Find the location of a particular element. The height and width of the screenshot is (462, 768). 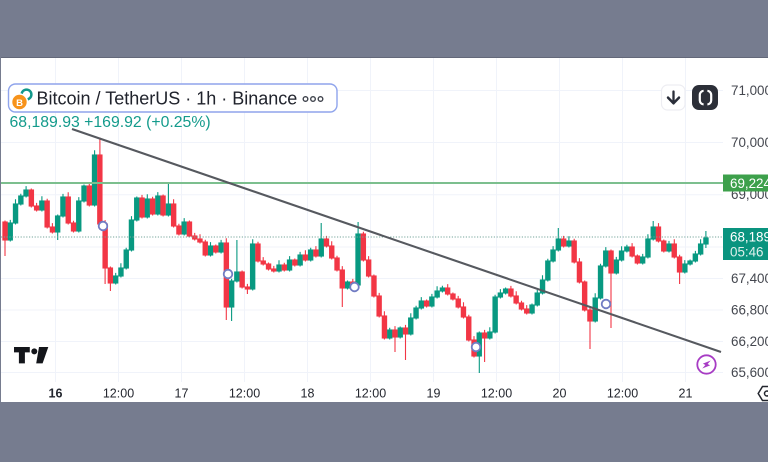

svg-text: 69,224 is located at coordinates (749, 183).